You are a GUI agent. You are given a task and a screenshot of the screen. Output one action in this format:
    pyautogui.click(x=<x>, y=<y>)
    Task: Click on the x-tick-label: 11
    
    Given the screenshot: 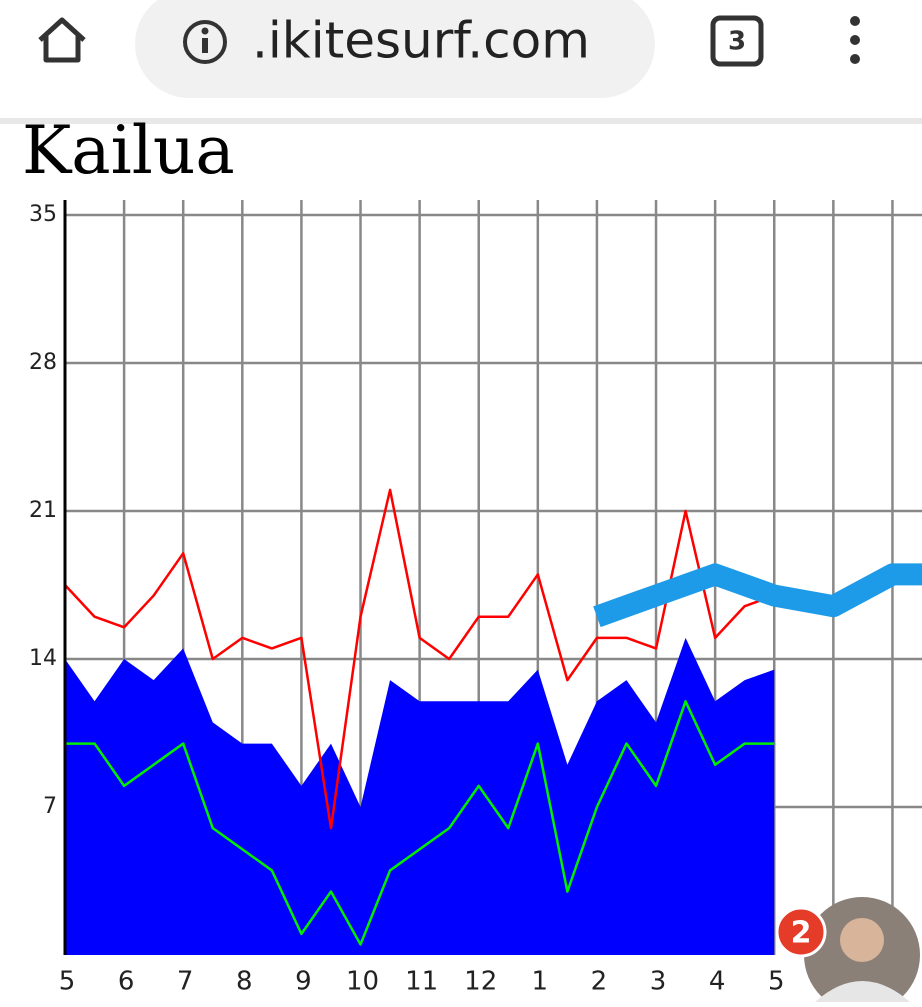 What is the action you would take?
    pyautogui.click(x=421, y=982)
    